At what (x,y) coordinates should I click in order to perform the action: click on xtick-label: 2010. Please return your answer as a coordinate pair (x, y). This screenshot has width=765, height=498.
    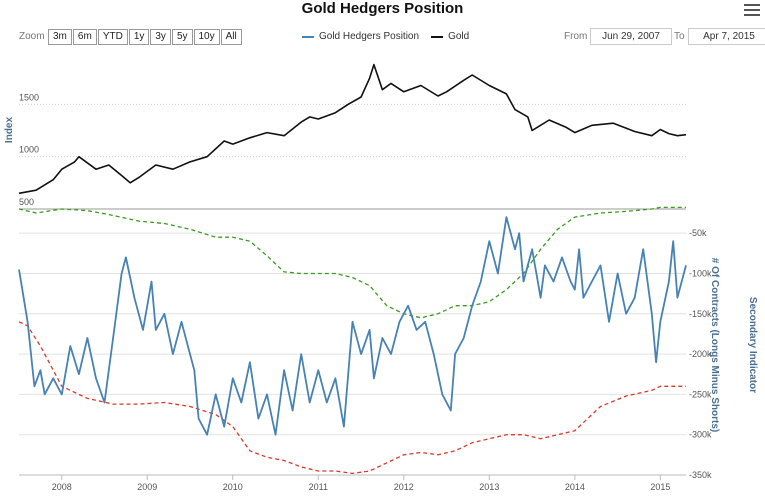
    Looking at the image, I should click on (233, 487).